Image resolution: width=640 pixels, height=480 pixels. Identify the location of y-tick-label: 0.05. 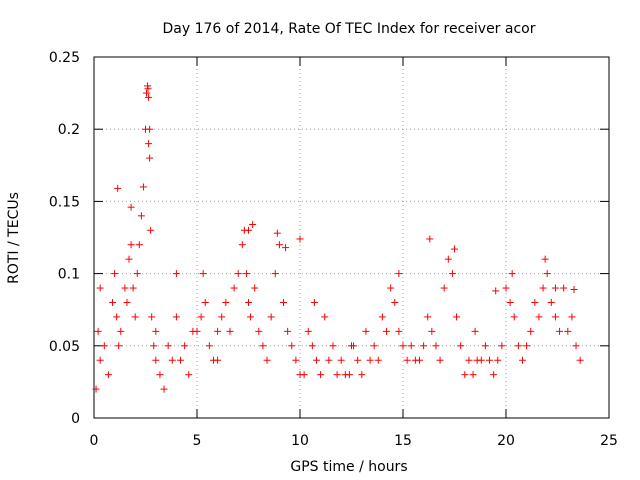
(64, 347).